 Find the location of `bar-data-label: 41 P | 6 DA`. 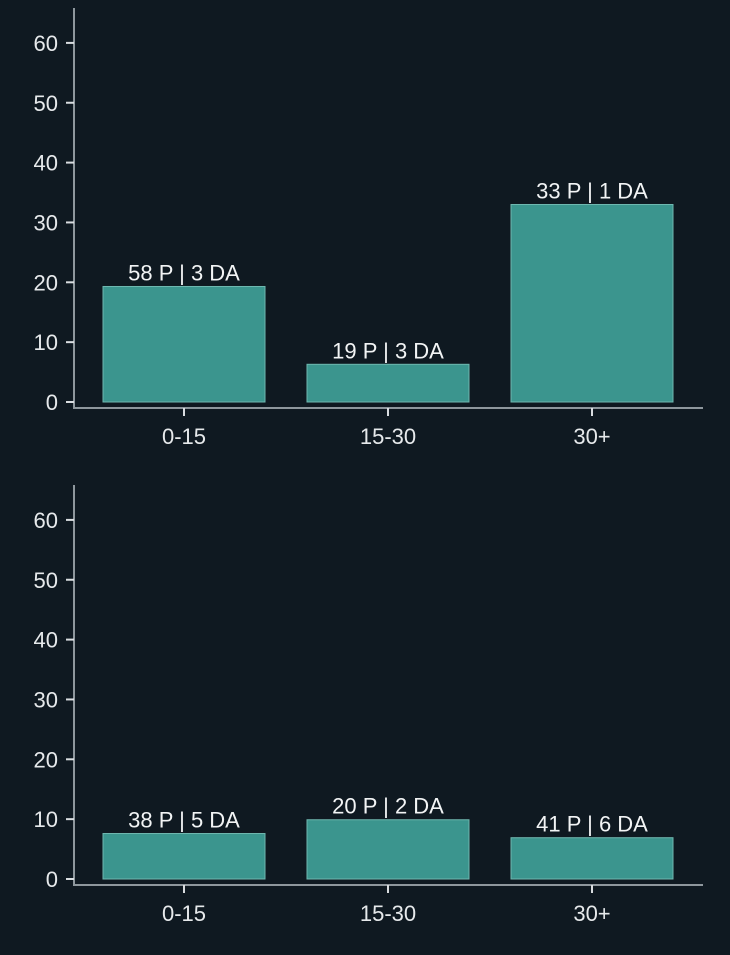

bar-data-label: 41 P | 6 DA is located at coordinates (592, 824).